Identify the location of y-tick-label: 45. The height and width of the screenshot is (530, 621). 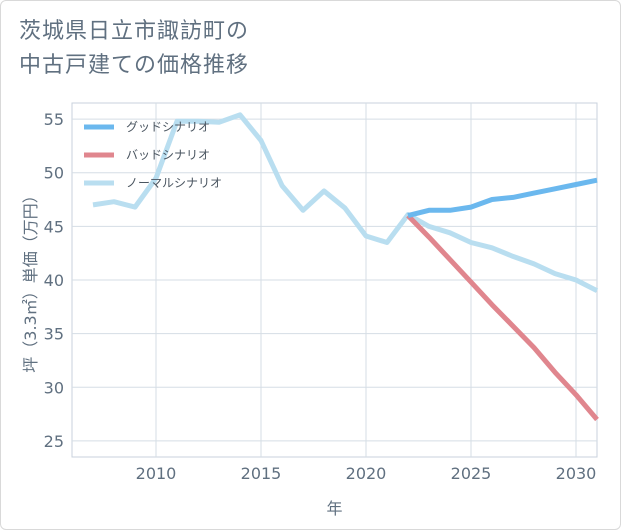
(54, 226).